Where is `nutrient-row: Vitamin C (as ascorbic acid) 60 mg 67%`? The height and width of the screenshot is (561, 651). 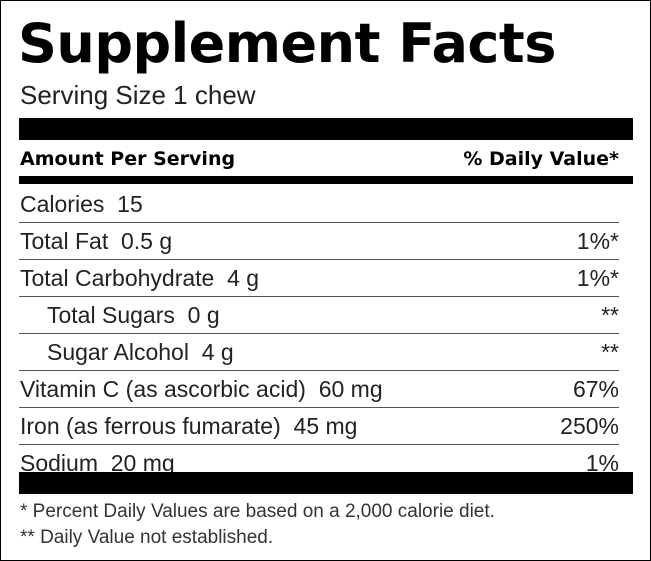 nutrient-row: Vitamin C (as ascorbic acid) 60 mg 67% is located at coordinates (319, 389).